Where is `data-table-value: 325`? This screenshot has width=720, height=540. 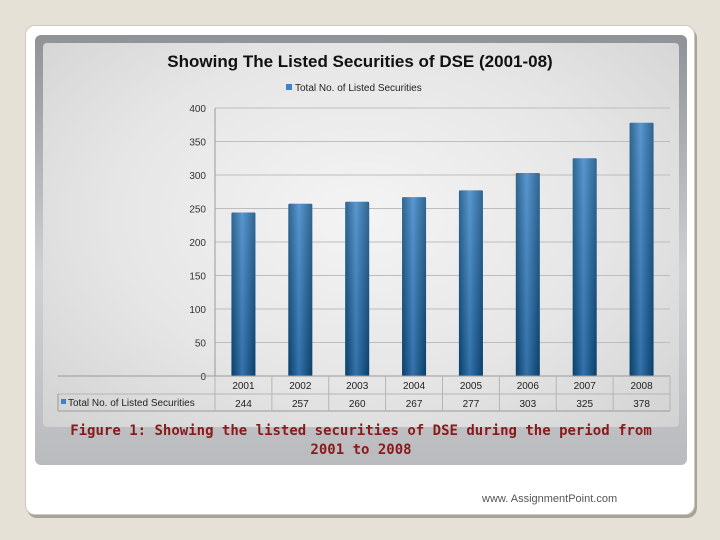 data-table-value: 325 is located at coordinates (584, 404).